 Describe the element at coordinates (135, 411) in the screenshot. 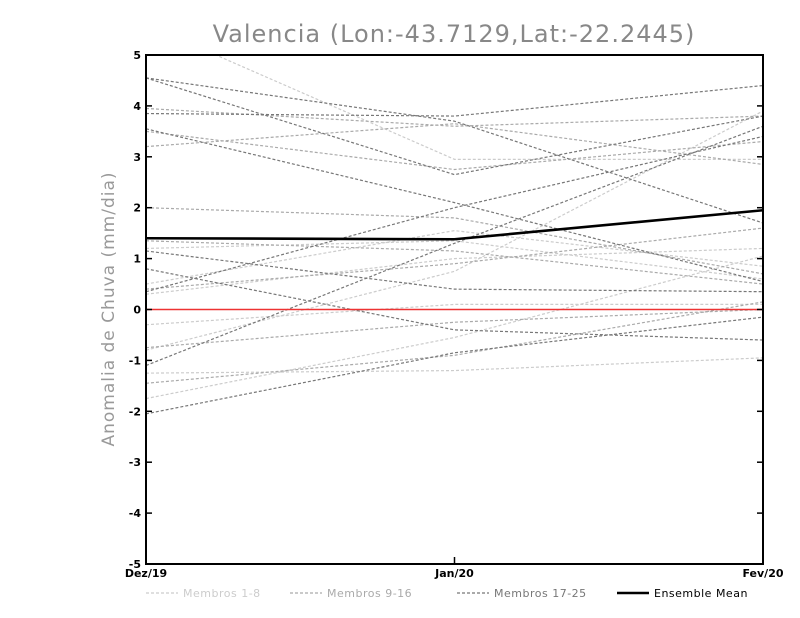

I see `y-tick-label: -2` at that location.